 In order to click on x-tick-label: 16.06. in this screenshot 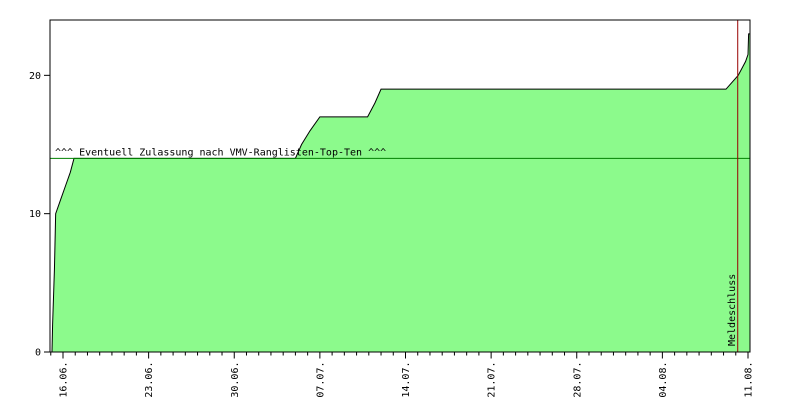, I will do `click(64, 380)`.